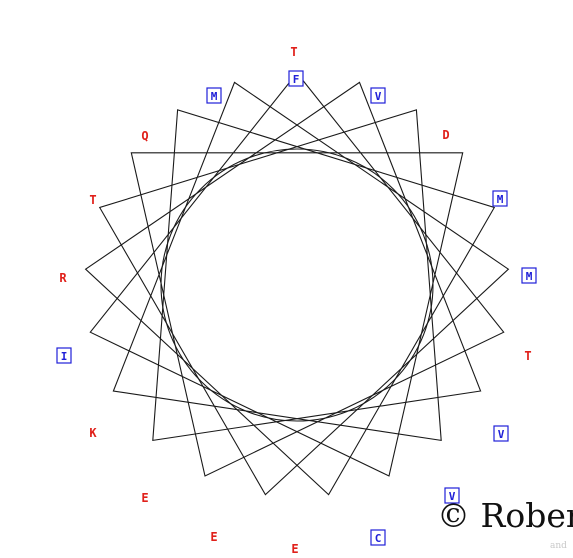  I want to click on label-6-v: V, so click(501, 433).